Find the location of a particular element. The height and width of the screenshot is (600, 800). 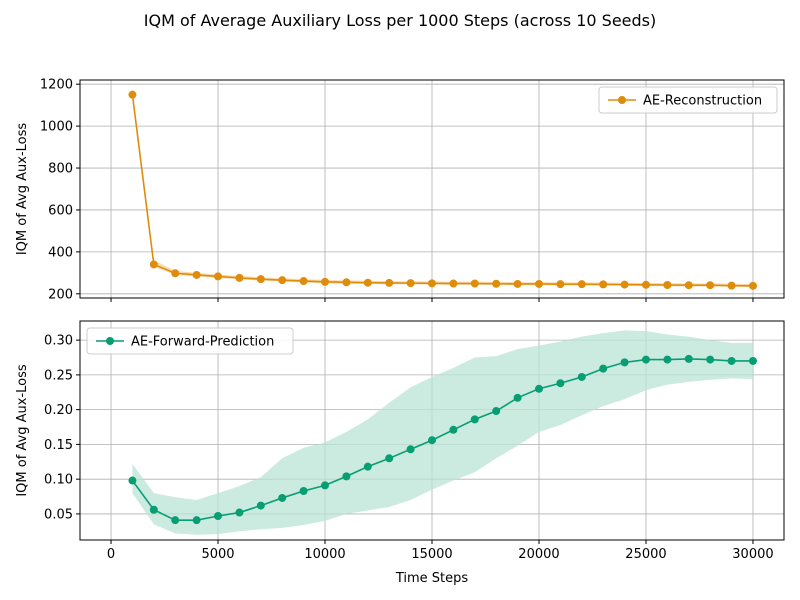

x-tick-label: 25000 is located at coordinates (645, 554).